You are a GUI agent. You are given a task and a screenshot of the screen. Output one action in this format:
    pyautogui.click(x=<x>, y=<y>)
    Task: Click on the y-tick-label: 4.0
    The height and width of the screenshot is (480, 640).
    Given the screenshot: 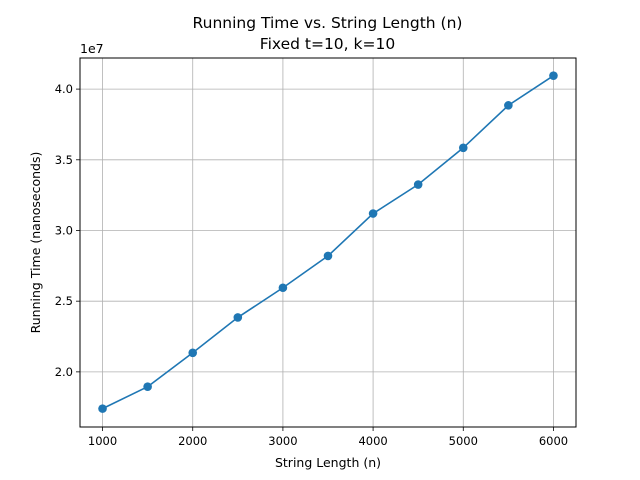 What is the action you would take?
    pyautogui.click(x=64, y=89)
    